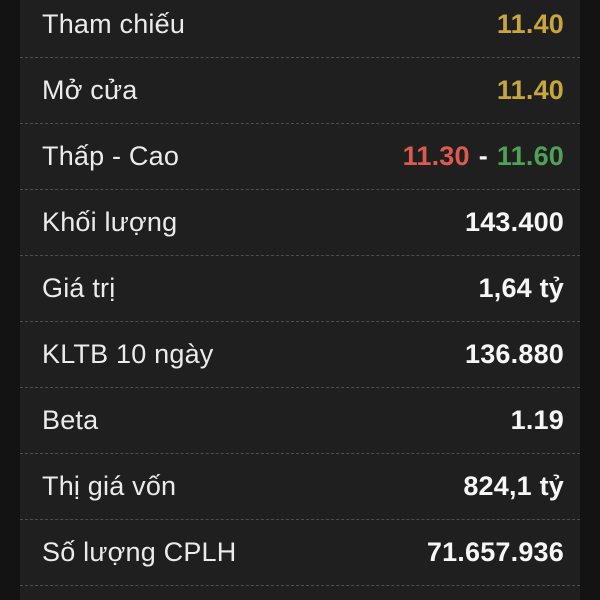  Describe the element at coordinates (514, 222) in the screenshot. I see `stat-value: 143.400` at that location.